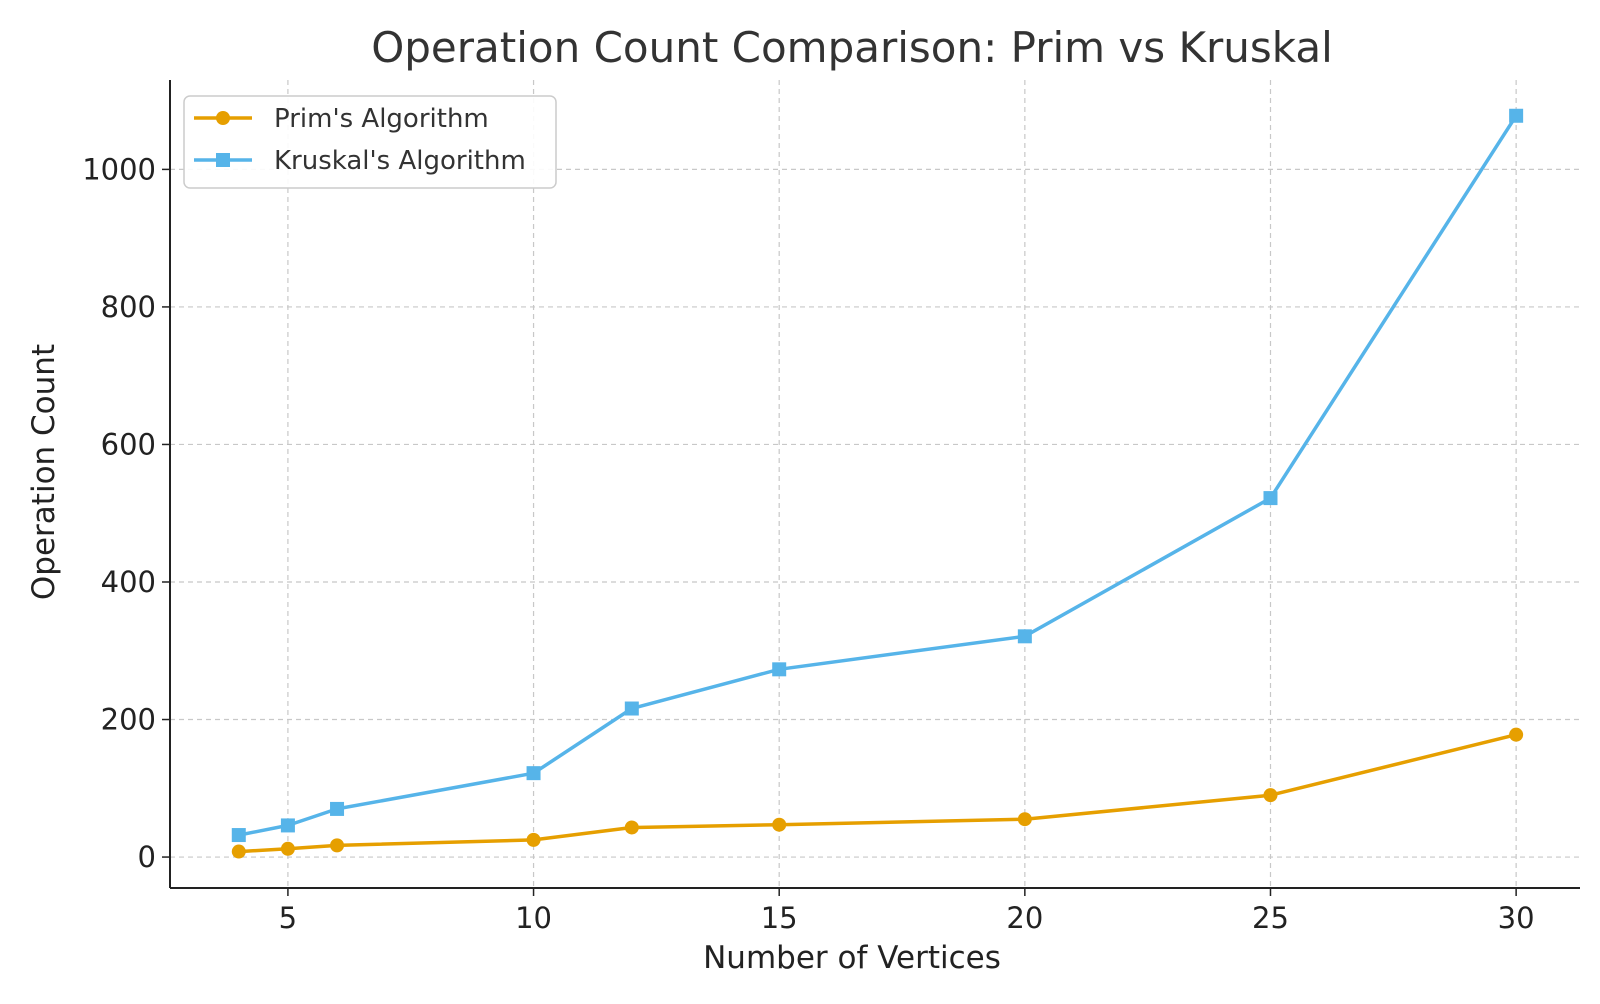  What do you see at coordinates (288, 918) in the screenshot?
I see `x-tick-label: 5` at bounding box center [288, 918].